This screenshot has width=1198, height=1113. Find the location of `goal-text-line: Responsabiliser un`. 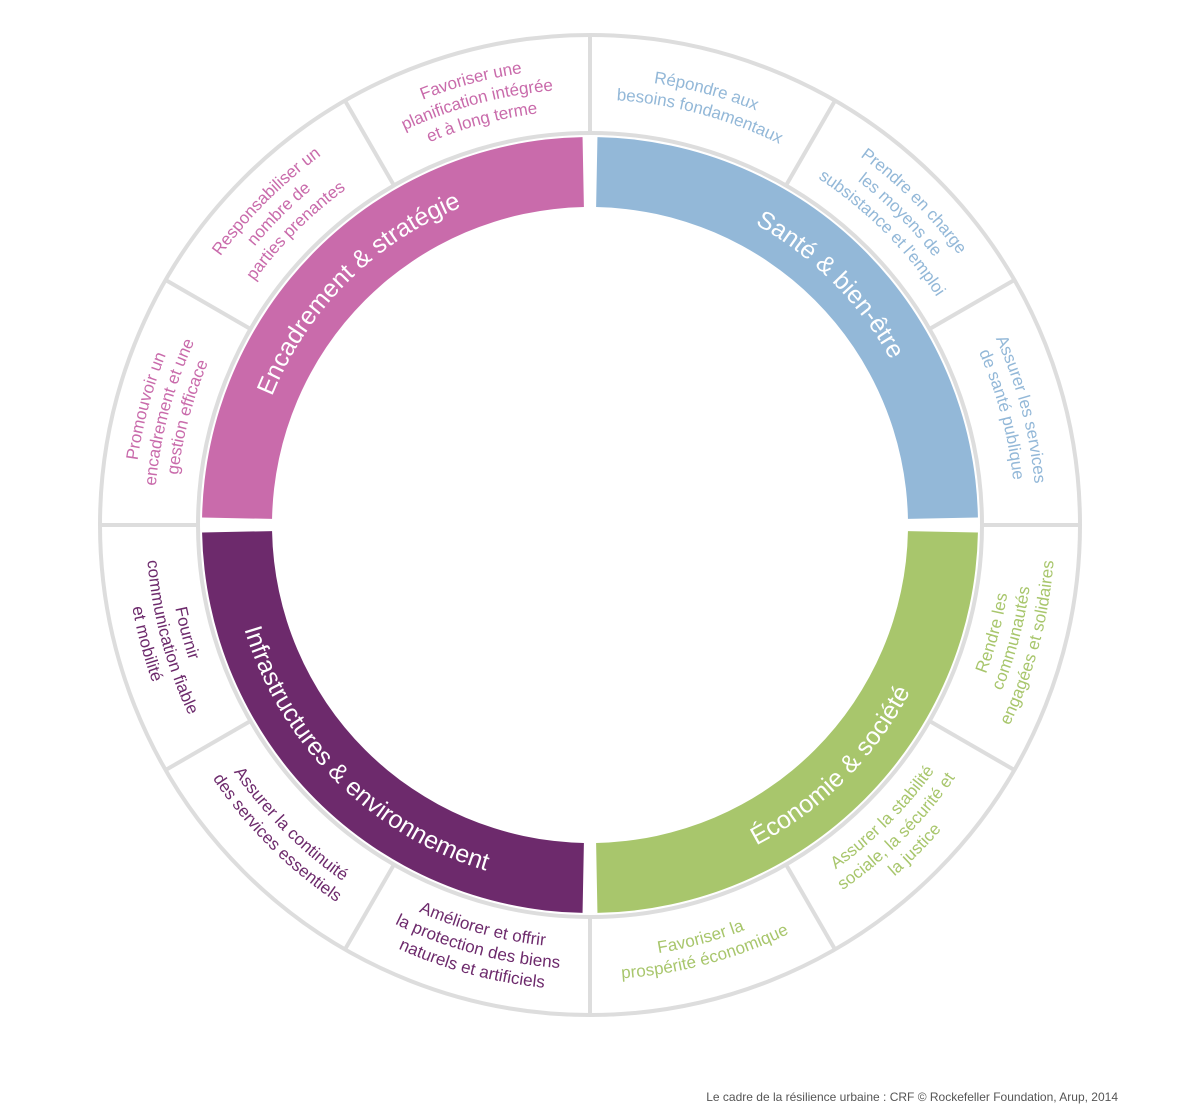

goal-text-line: Responsabiliser un is located at coordinates (266, 201).